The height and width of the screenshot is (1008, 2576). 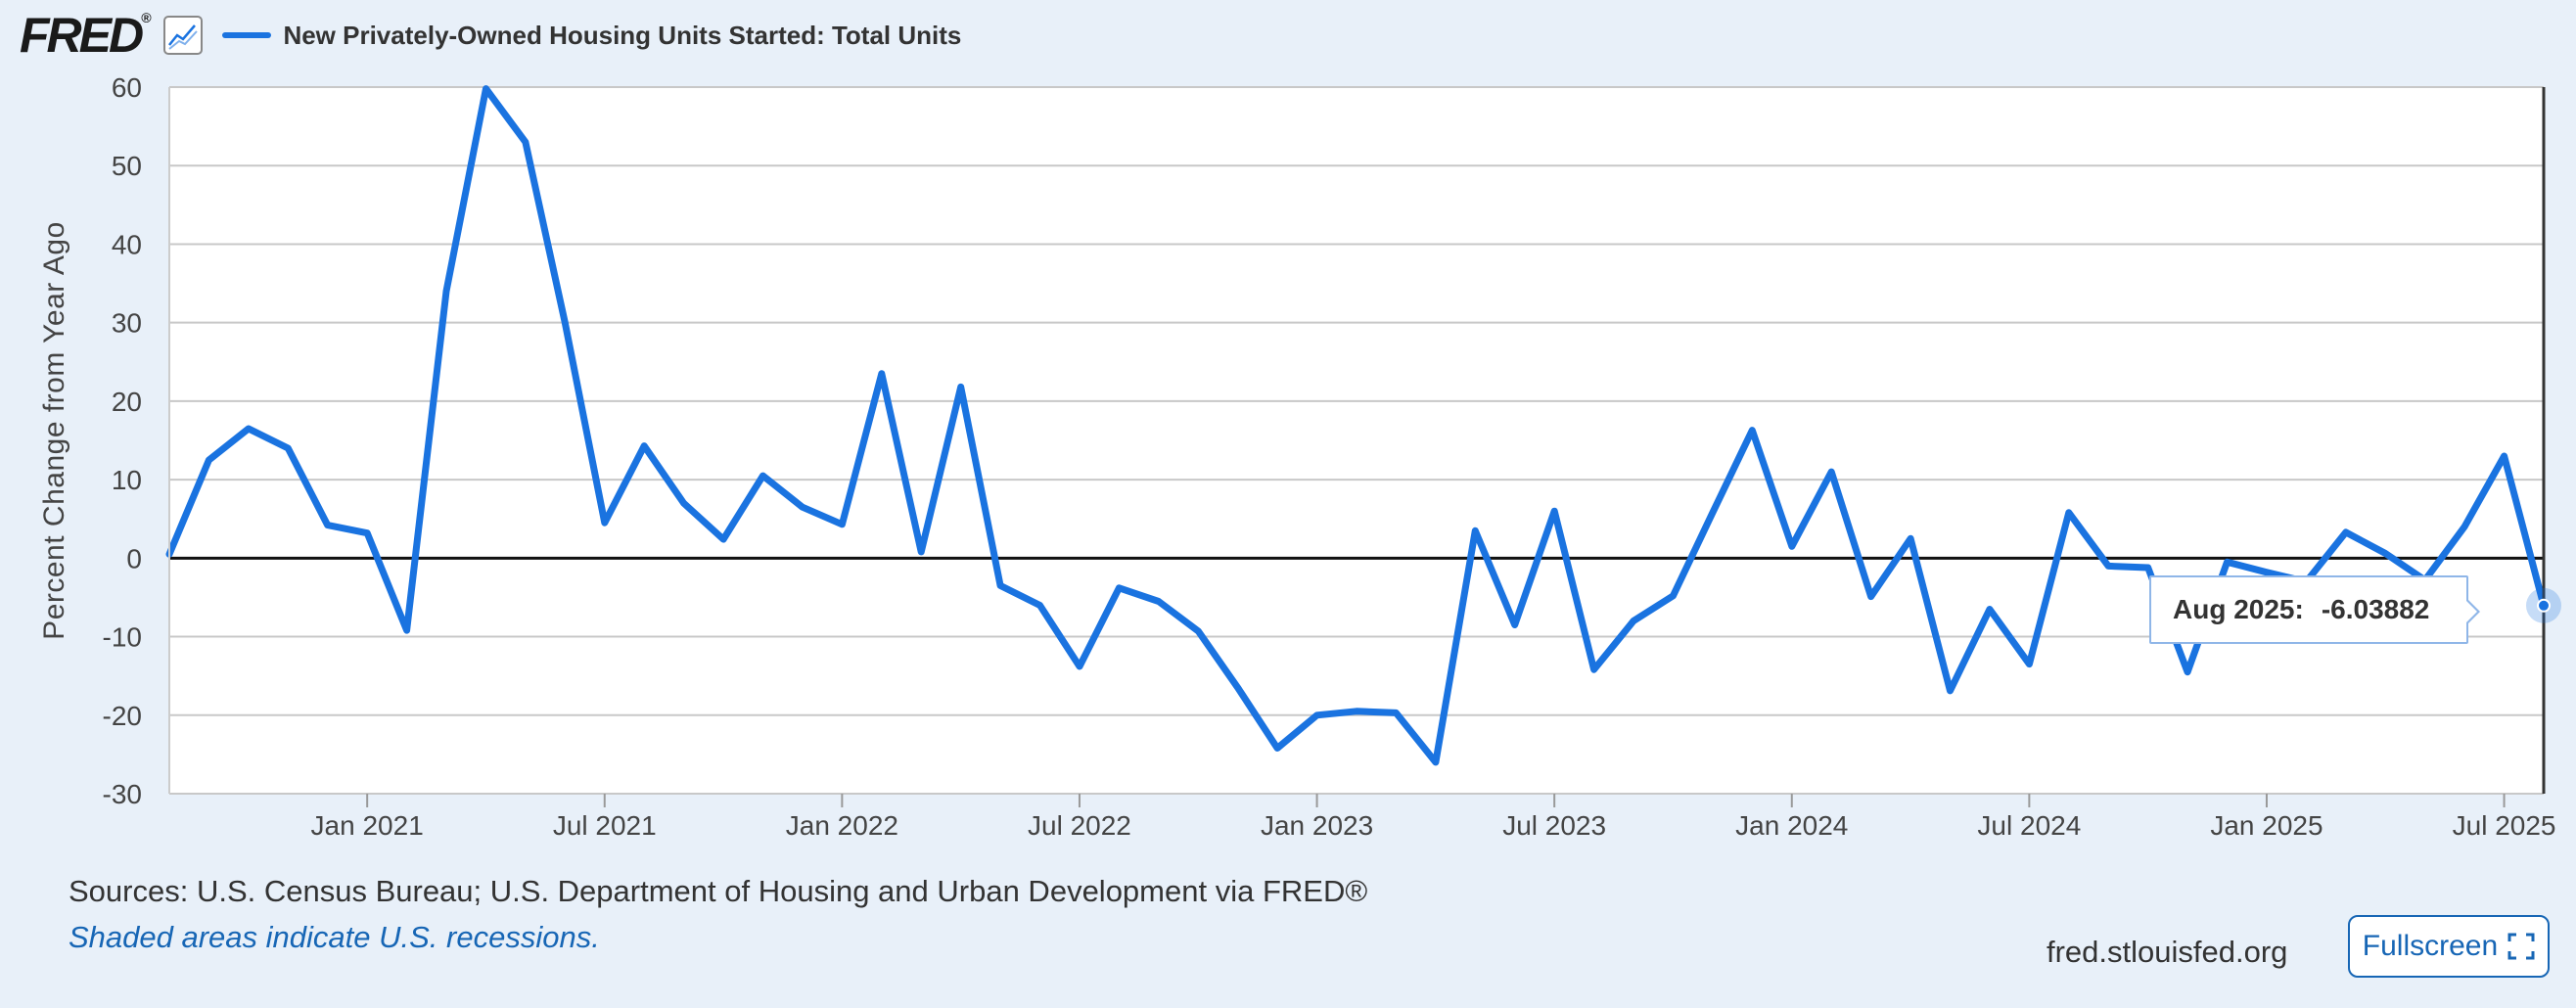 I want to click on fred-logo: FRED®, so click(x=86, y=35).